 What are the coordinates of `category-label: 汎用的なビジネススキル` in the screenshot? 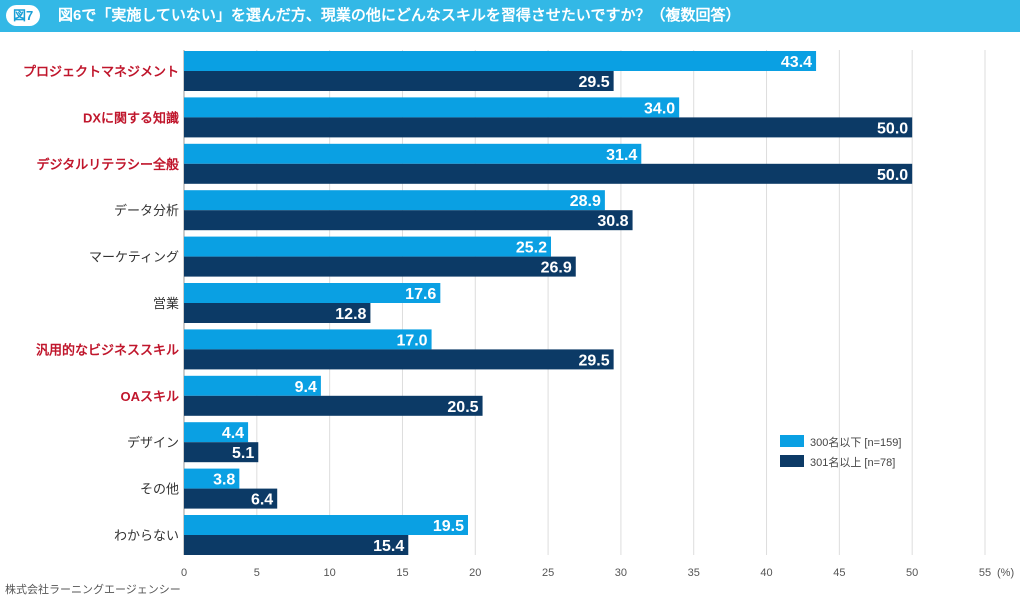 It's located at (107, 349).